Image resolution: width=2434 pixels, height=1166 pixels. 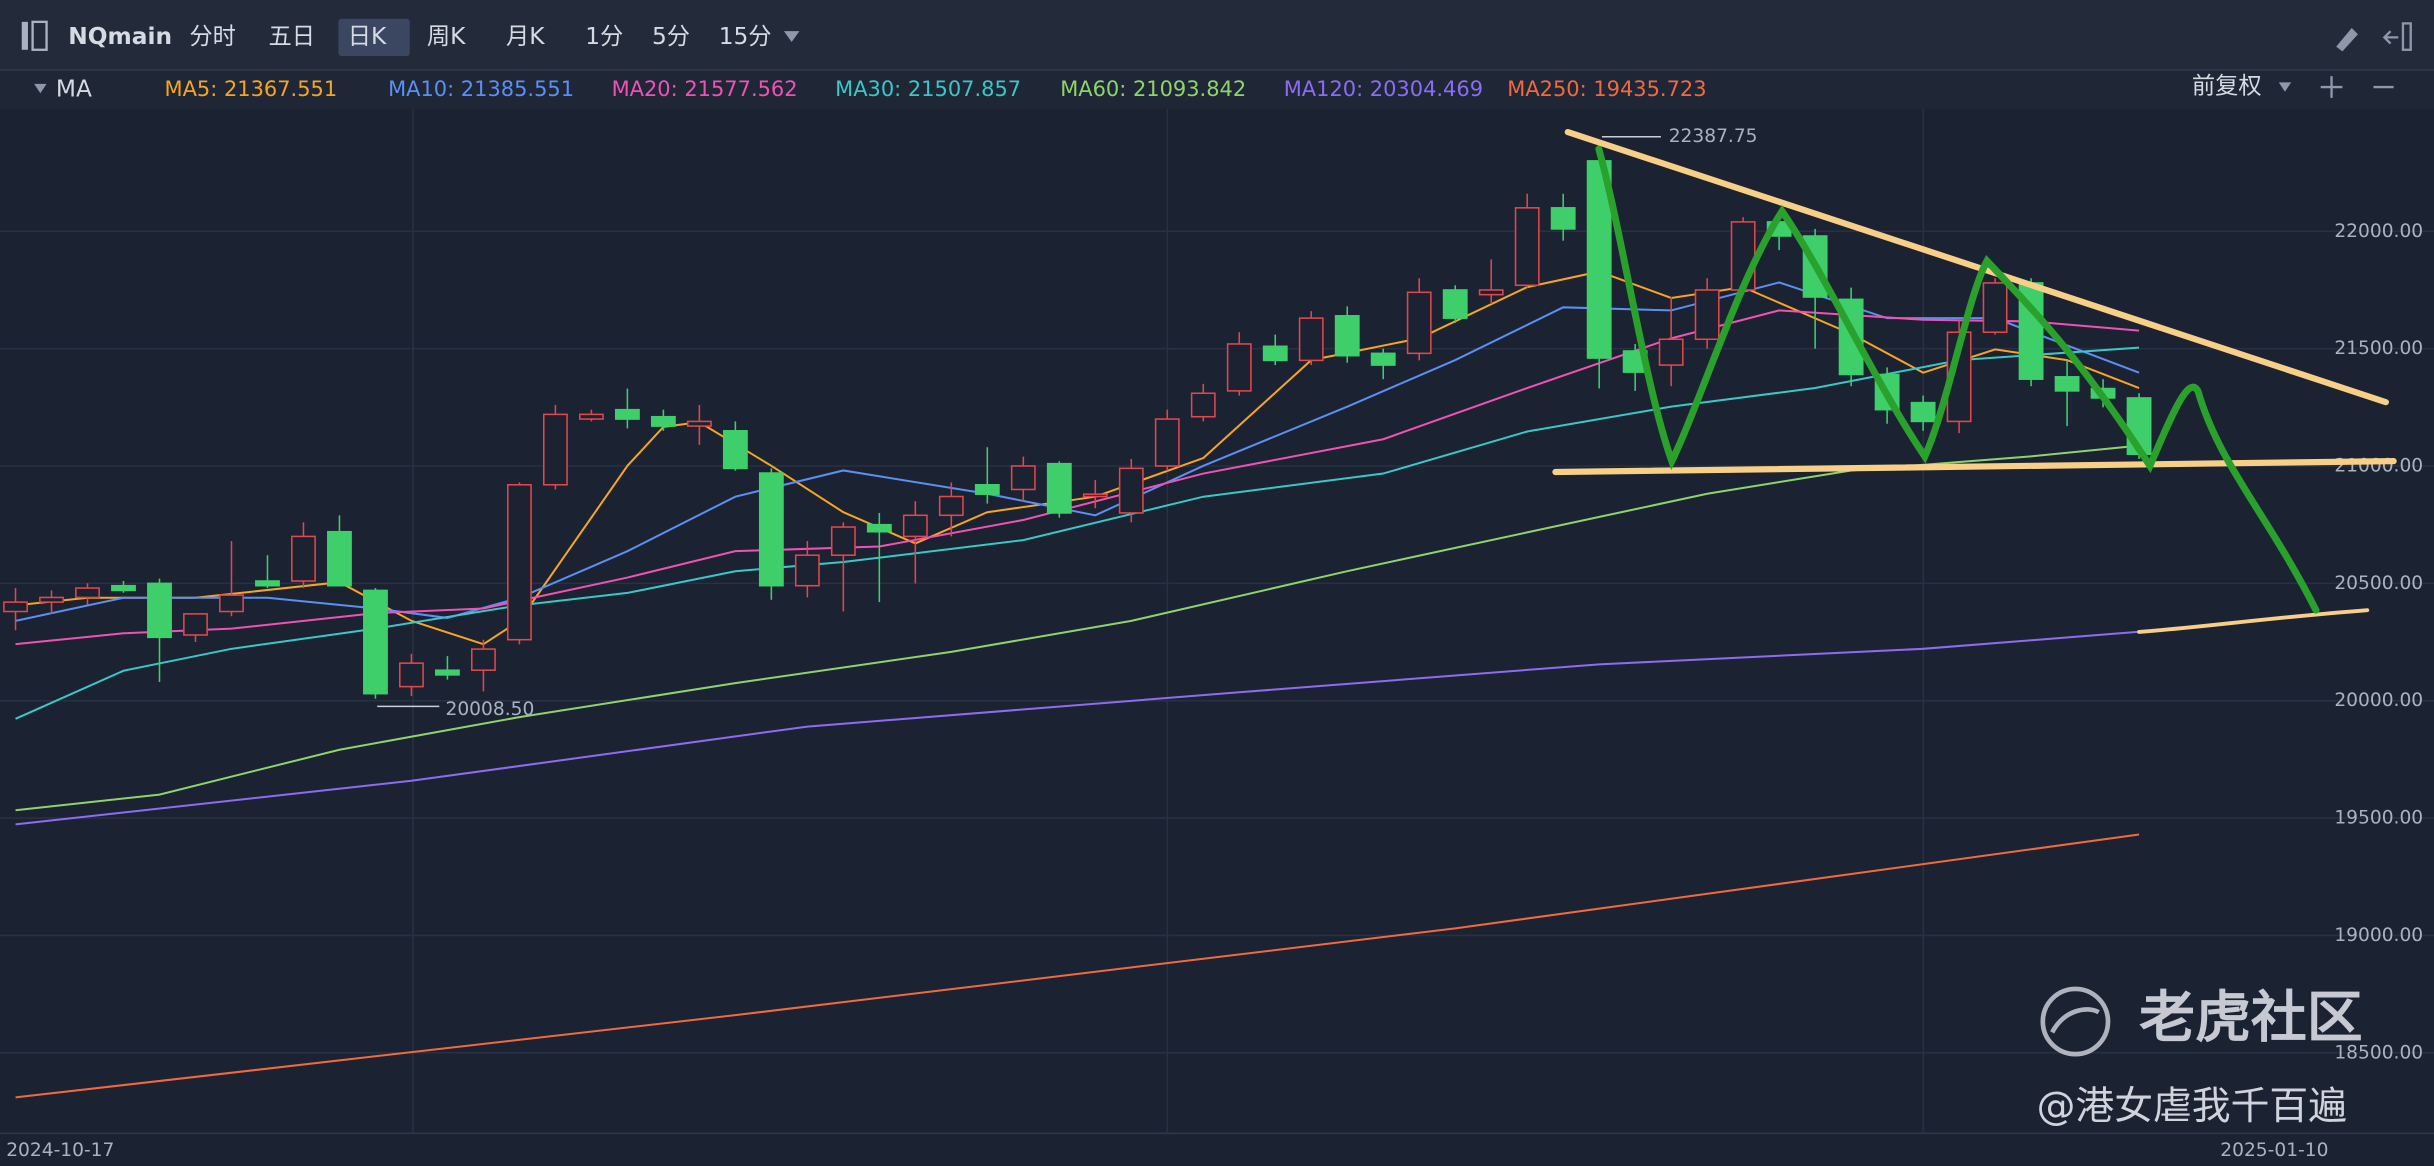 What do you see at coordinates (745, 36) in the screenshot?
I see `period-tab: 15分` at bounding box center [745, 36].